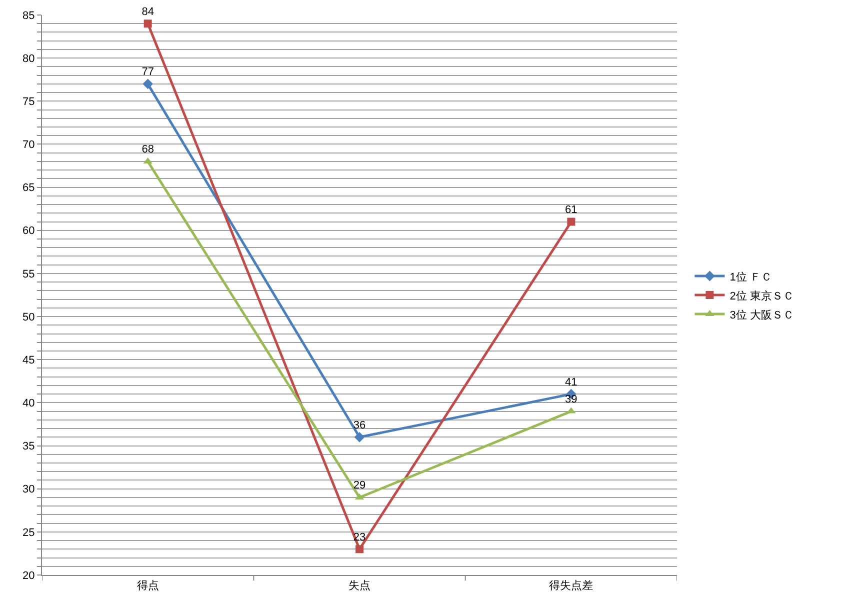 This screenshot has height=615, width=867. Describe the element at coordinates (28, 231) in the screenshot. I see `y-tick-label: 60` at that location.